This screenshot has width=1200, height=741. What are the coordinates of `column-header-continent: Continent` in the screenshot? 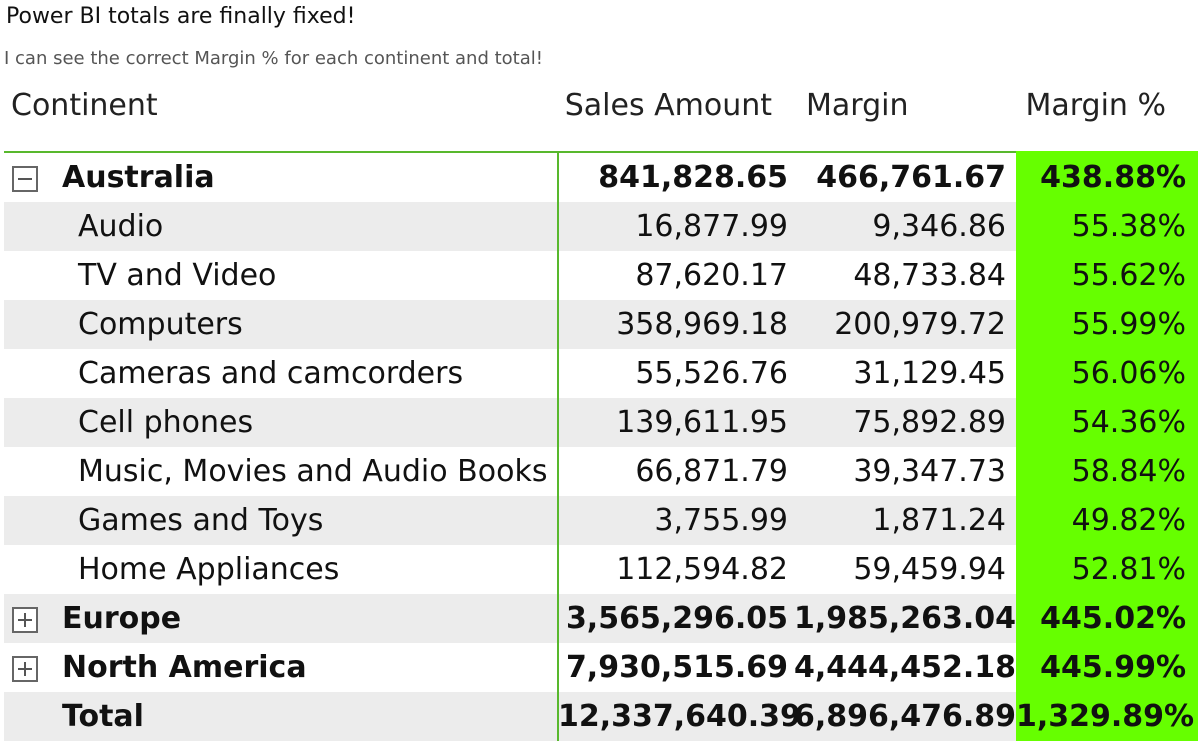 It's located at (84, 105).